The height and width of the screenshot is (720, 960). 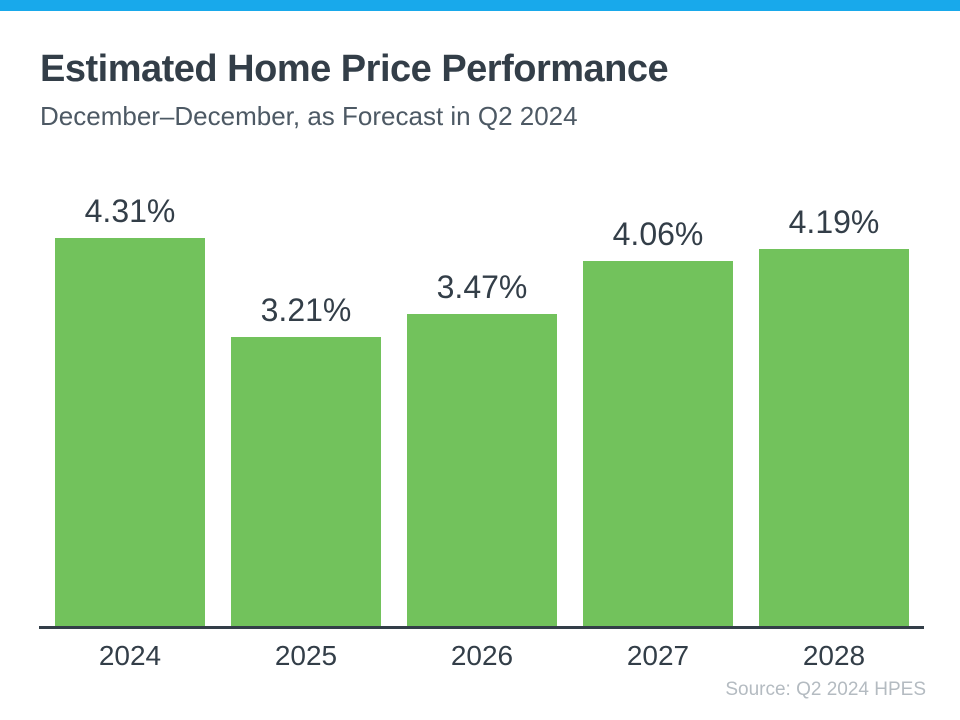 I want to click on x-tick-label: 2026, so click(x=482, y=655).